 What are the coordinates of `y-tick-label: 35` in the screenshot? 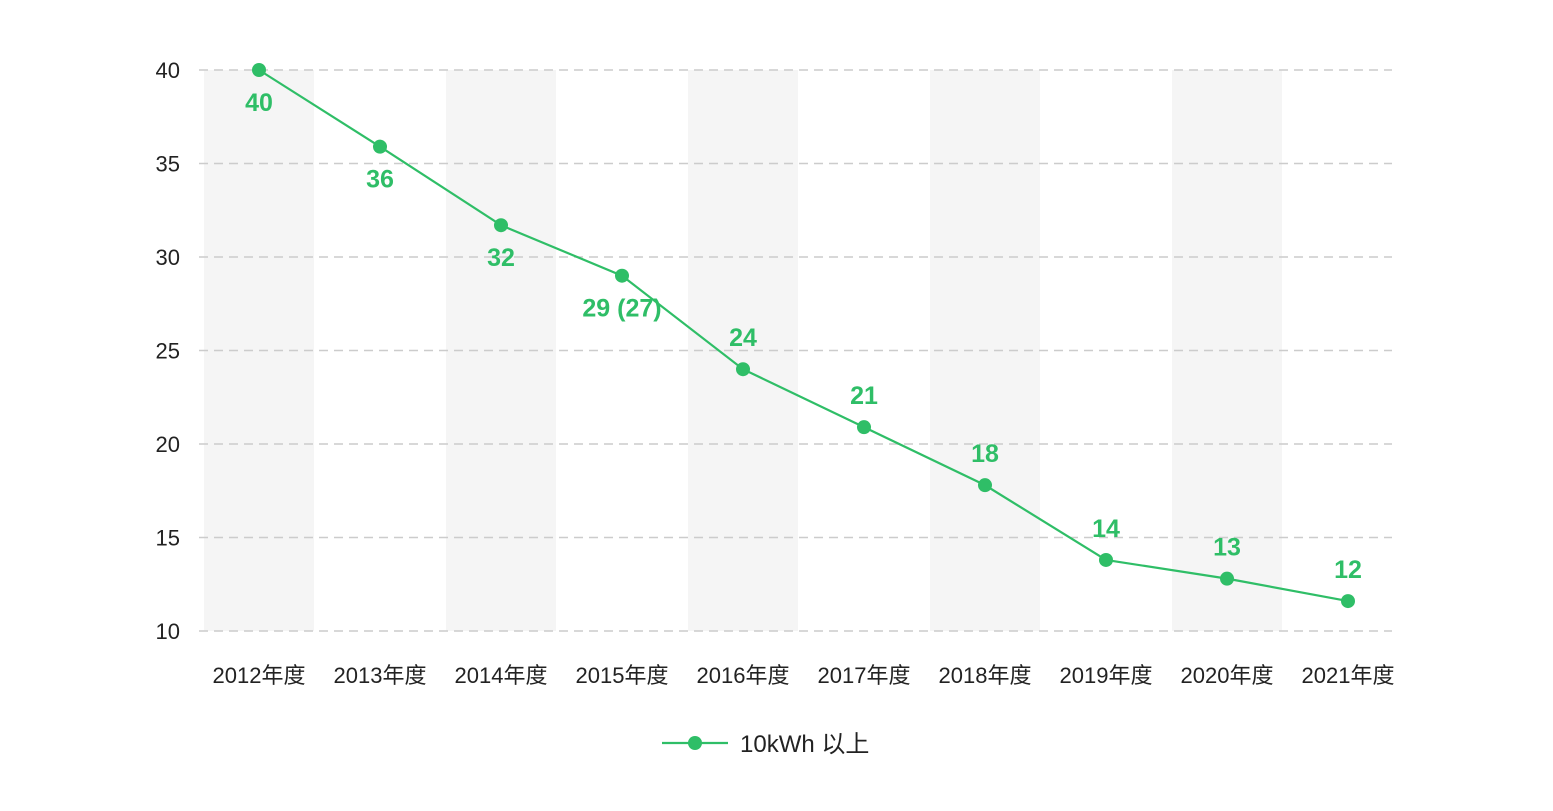 It's located at (168, 164).